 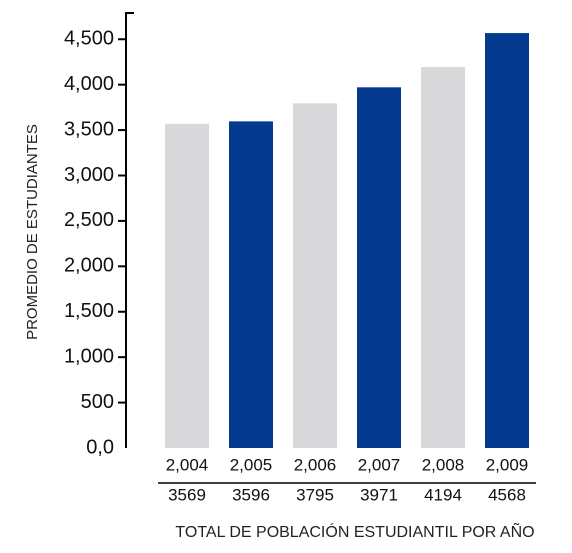 What do you see at coordinates (89, 356) in the screenshot?
I see `y-tick-label: 1,000` at bounding box center [89, 356].